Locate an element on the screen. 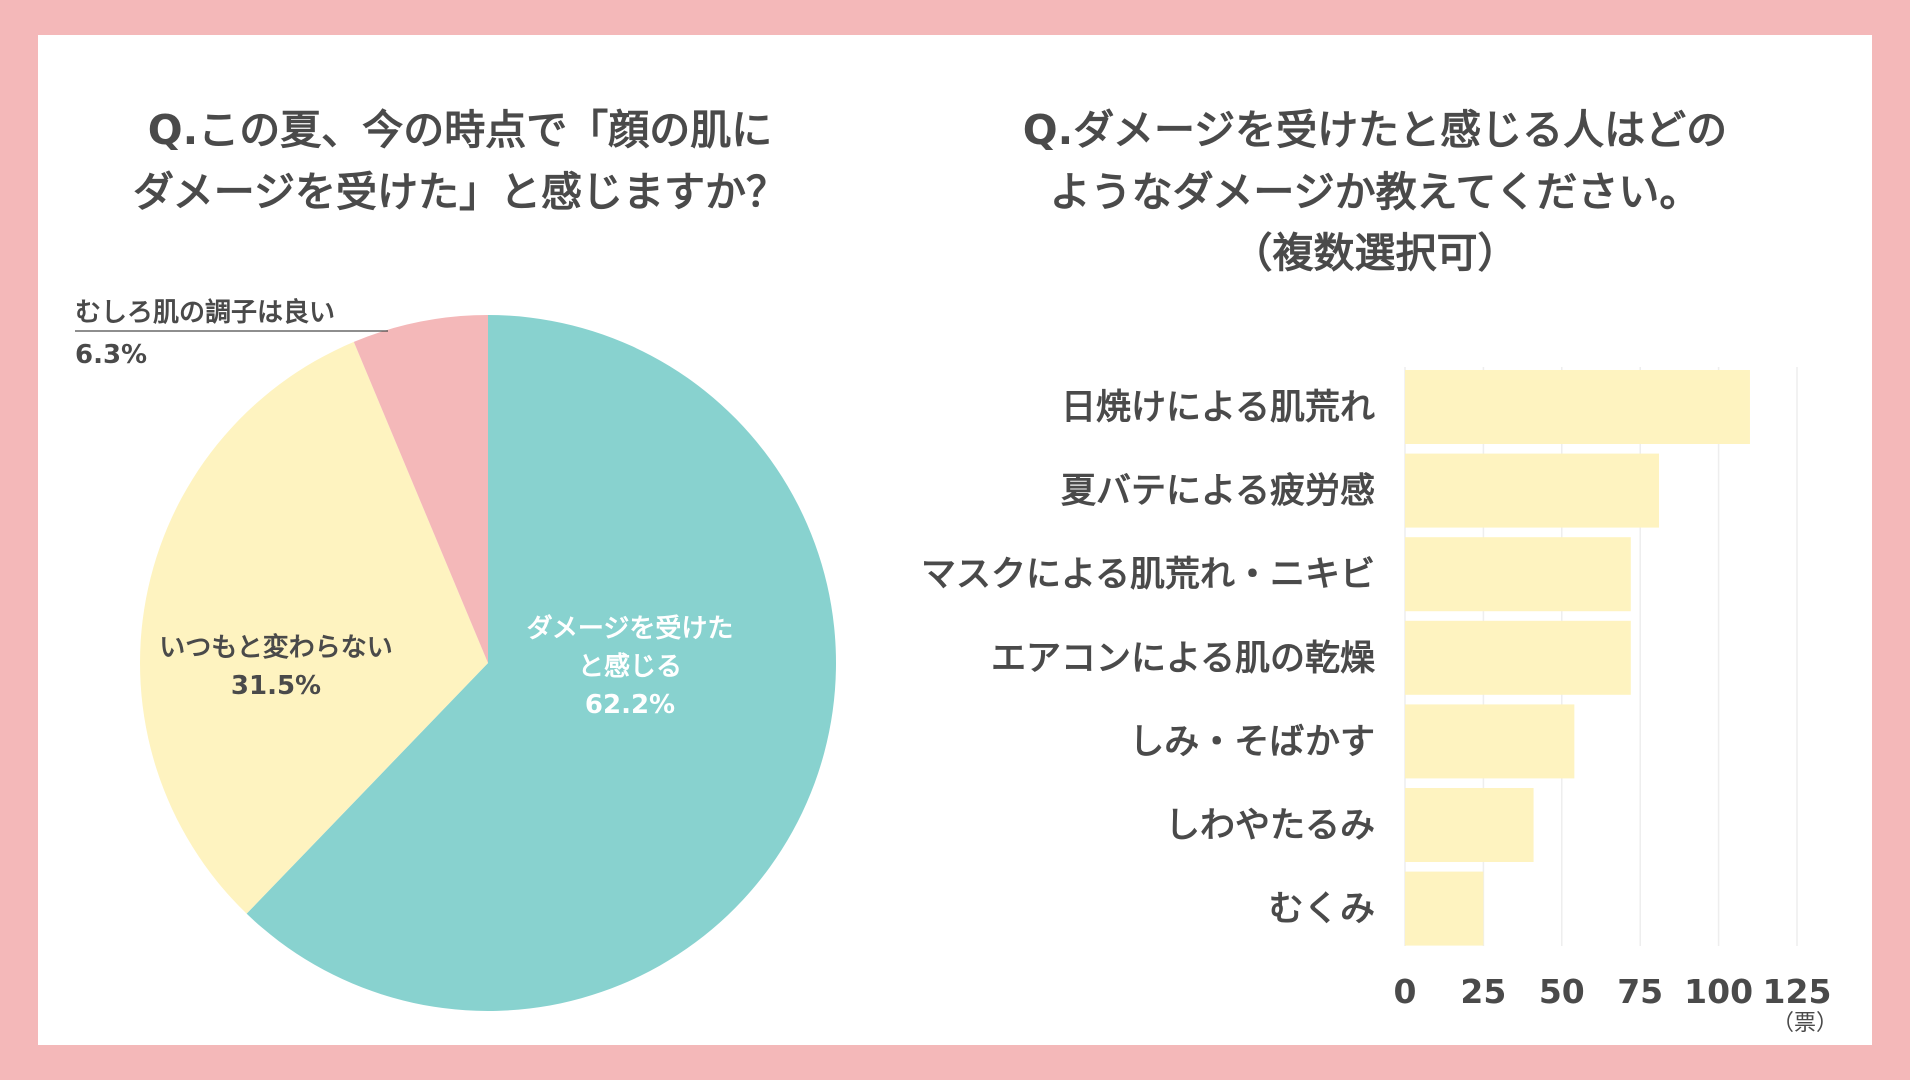 This screenshot has width=1910, height=1080. pie-category-label-1: いつもと変わらない is located at coordinates (275, 647).